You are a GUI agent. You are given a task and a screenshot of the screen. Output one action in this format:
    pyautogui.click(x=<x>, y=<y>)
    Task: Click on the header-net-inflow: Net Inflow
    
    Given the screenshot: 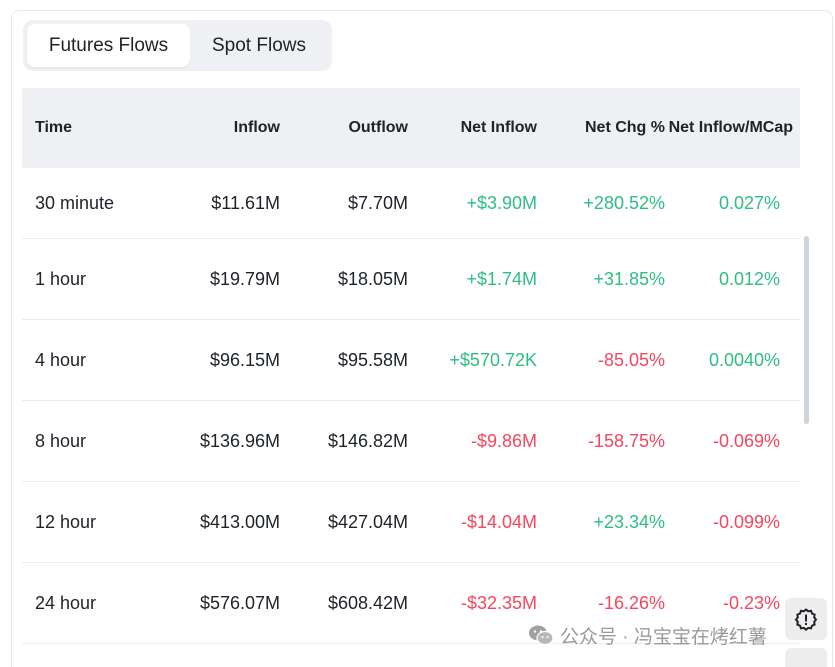 What is the action you would take?
    pyautogui.click(x=498, y=127)
    